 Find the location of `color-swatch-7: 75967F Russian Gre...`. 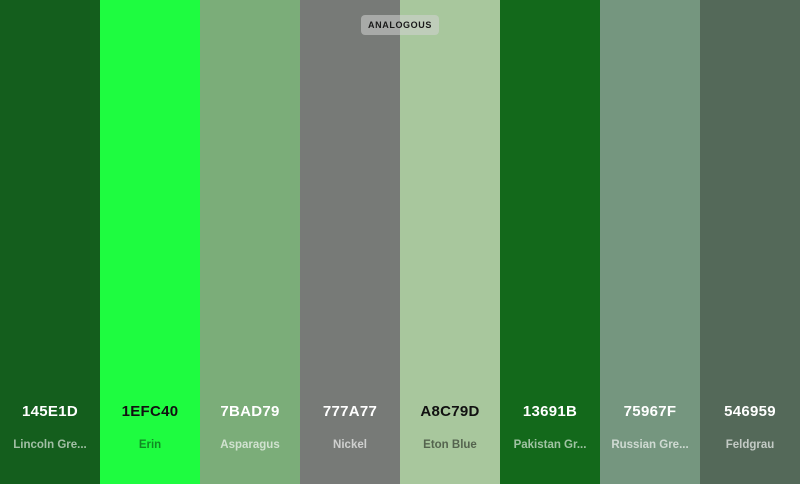

color-swatch-7: 75967F Russian Gre... is located at coordinates (650, 242).